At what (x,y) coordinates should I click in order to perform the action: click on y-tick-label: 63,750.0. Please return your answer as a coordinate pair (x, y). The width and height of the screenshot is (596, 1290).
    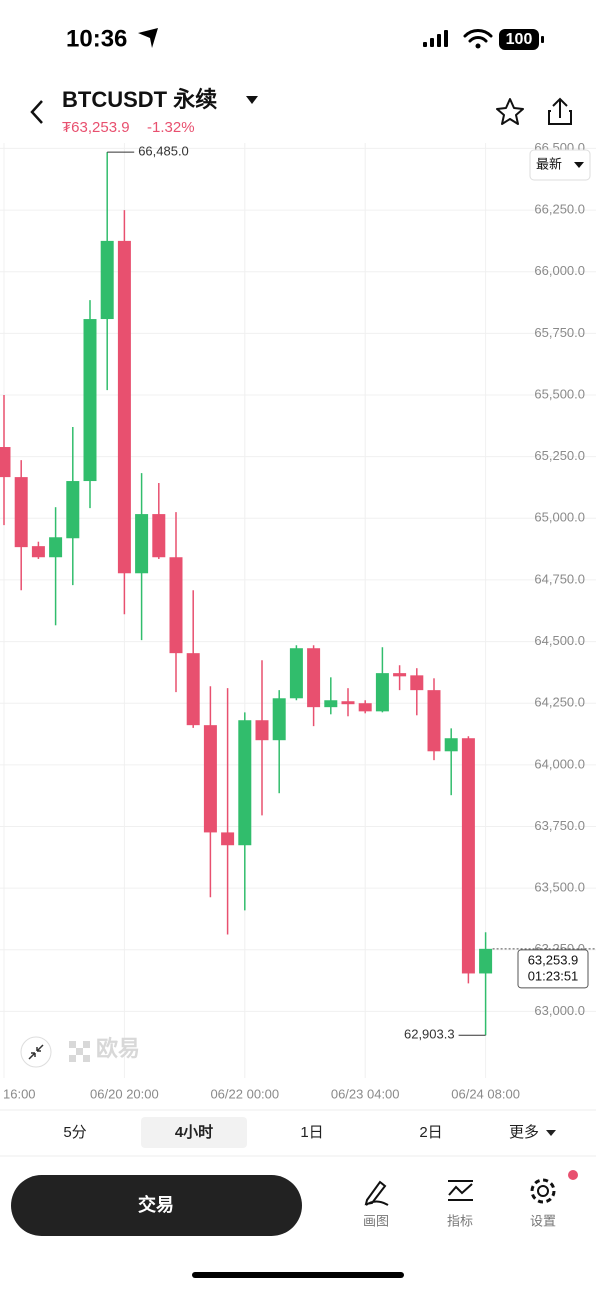
    Looking at the image, I should click on (559, 825).